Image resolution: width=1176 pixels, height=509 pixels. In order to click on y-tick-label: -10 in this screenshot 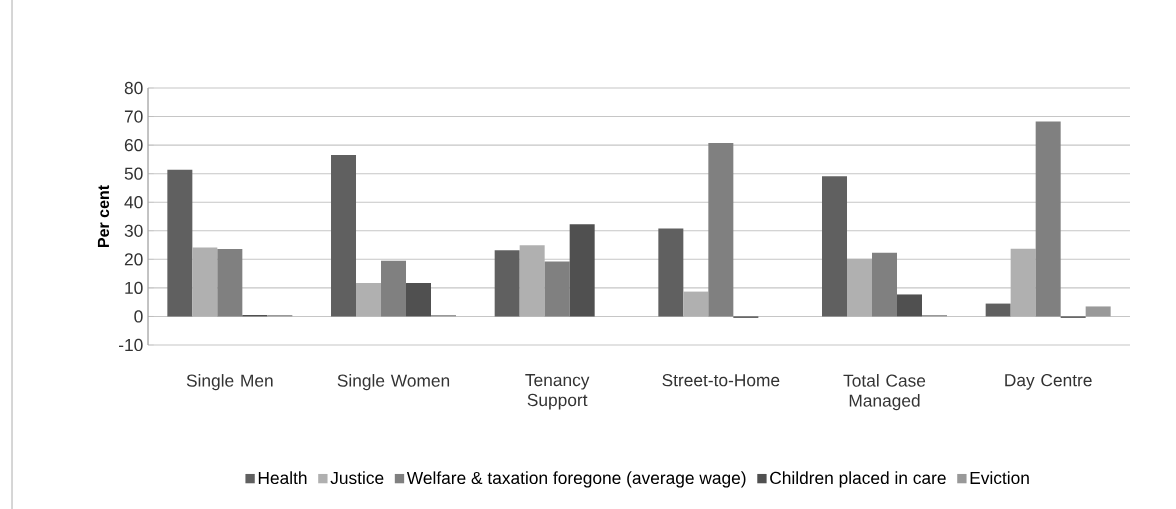, I will do `click(131, 345)`.